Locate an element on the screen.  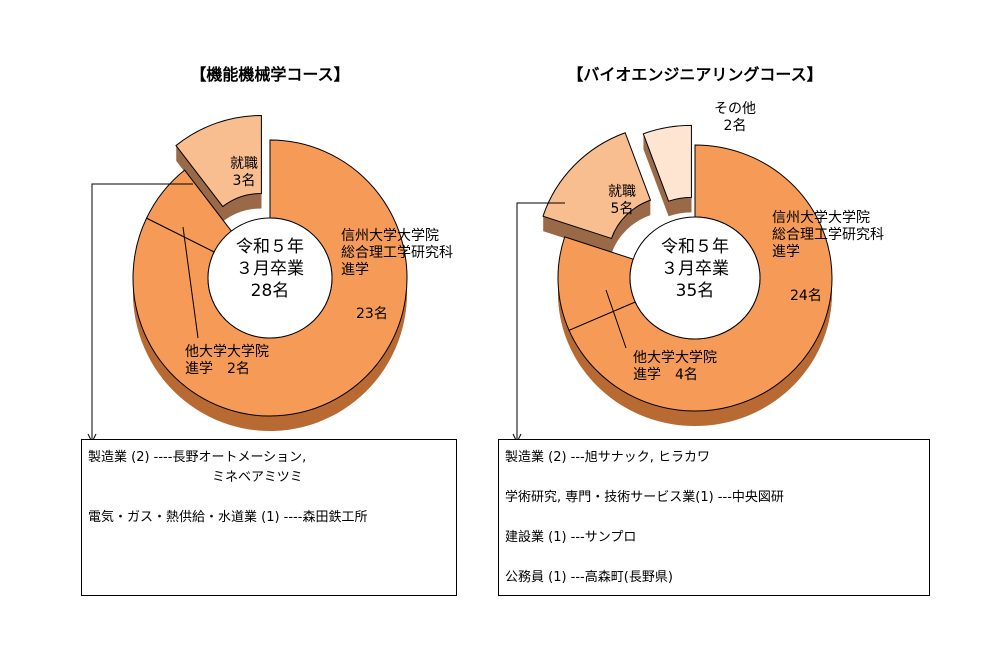
details-line: 製造業 (2) ----長野オートメーション, is located at coordinates (197, 457).